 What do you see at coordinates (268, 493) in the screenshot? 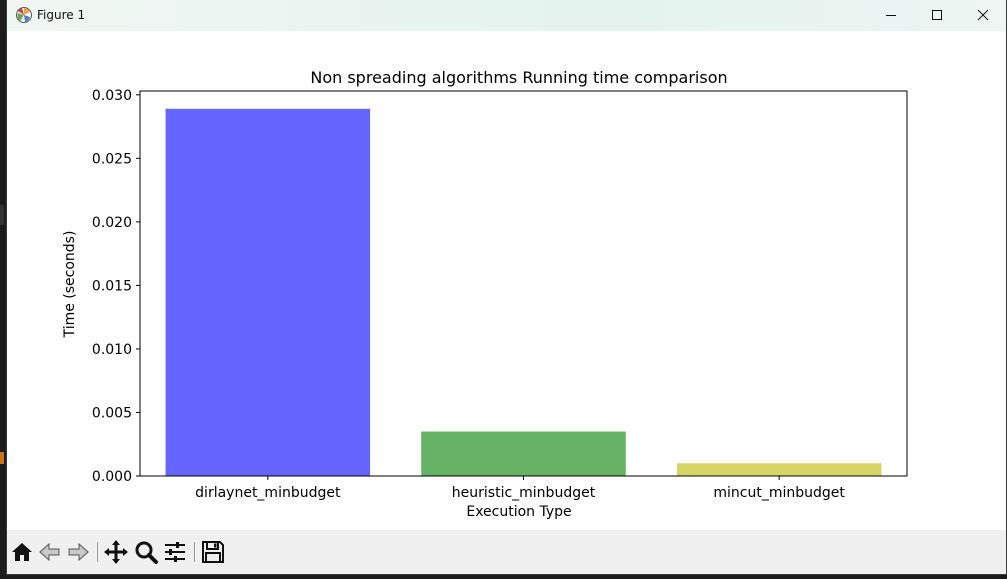
I see `x-tick-label: dirlaynet_minbudget` at bounding box center [268, 493].